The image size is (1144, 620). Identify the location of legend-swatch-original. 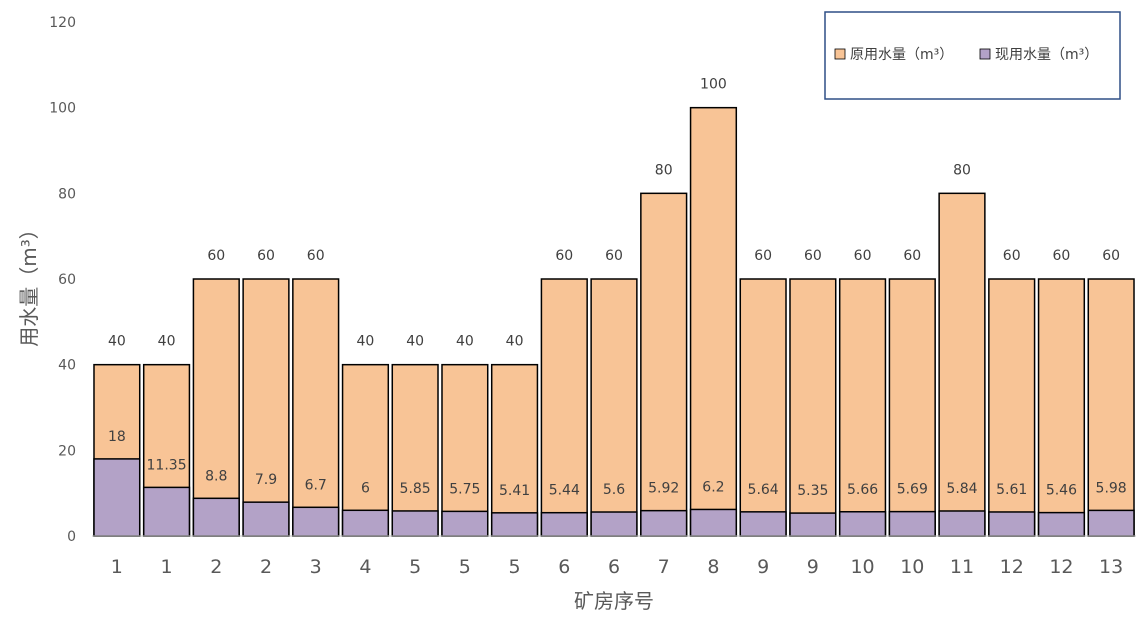
(840, 54).